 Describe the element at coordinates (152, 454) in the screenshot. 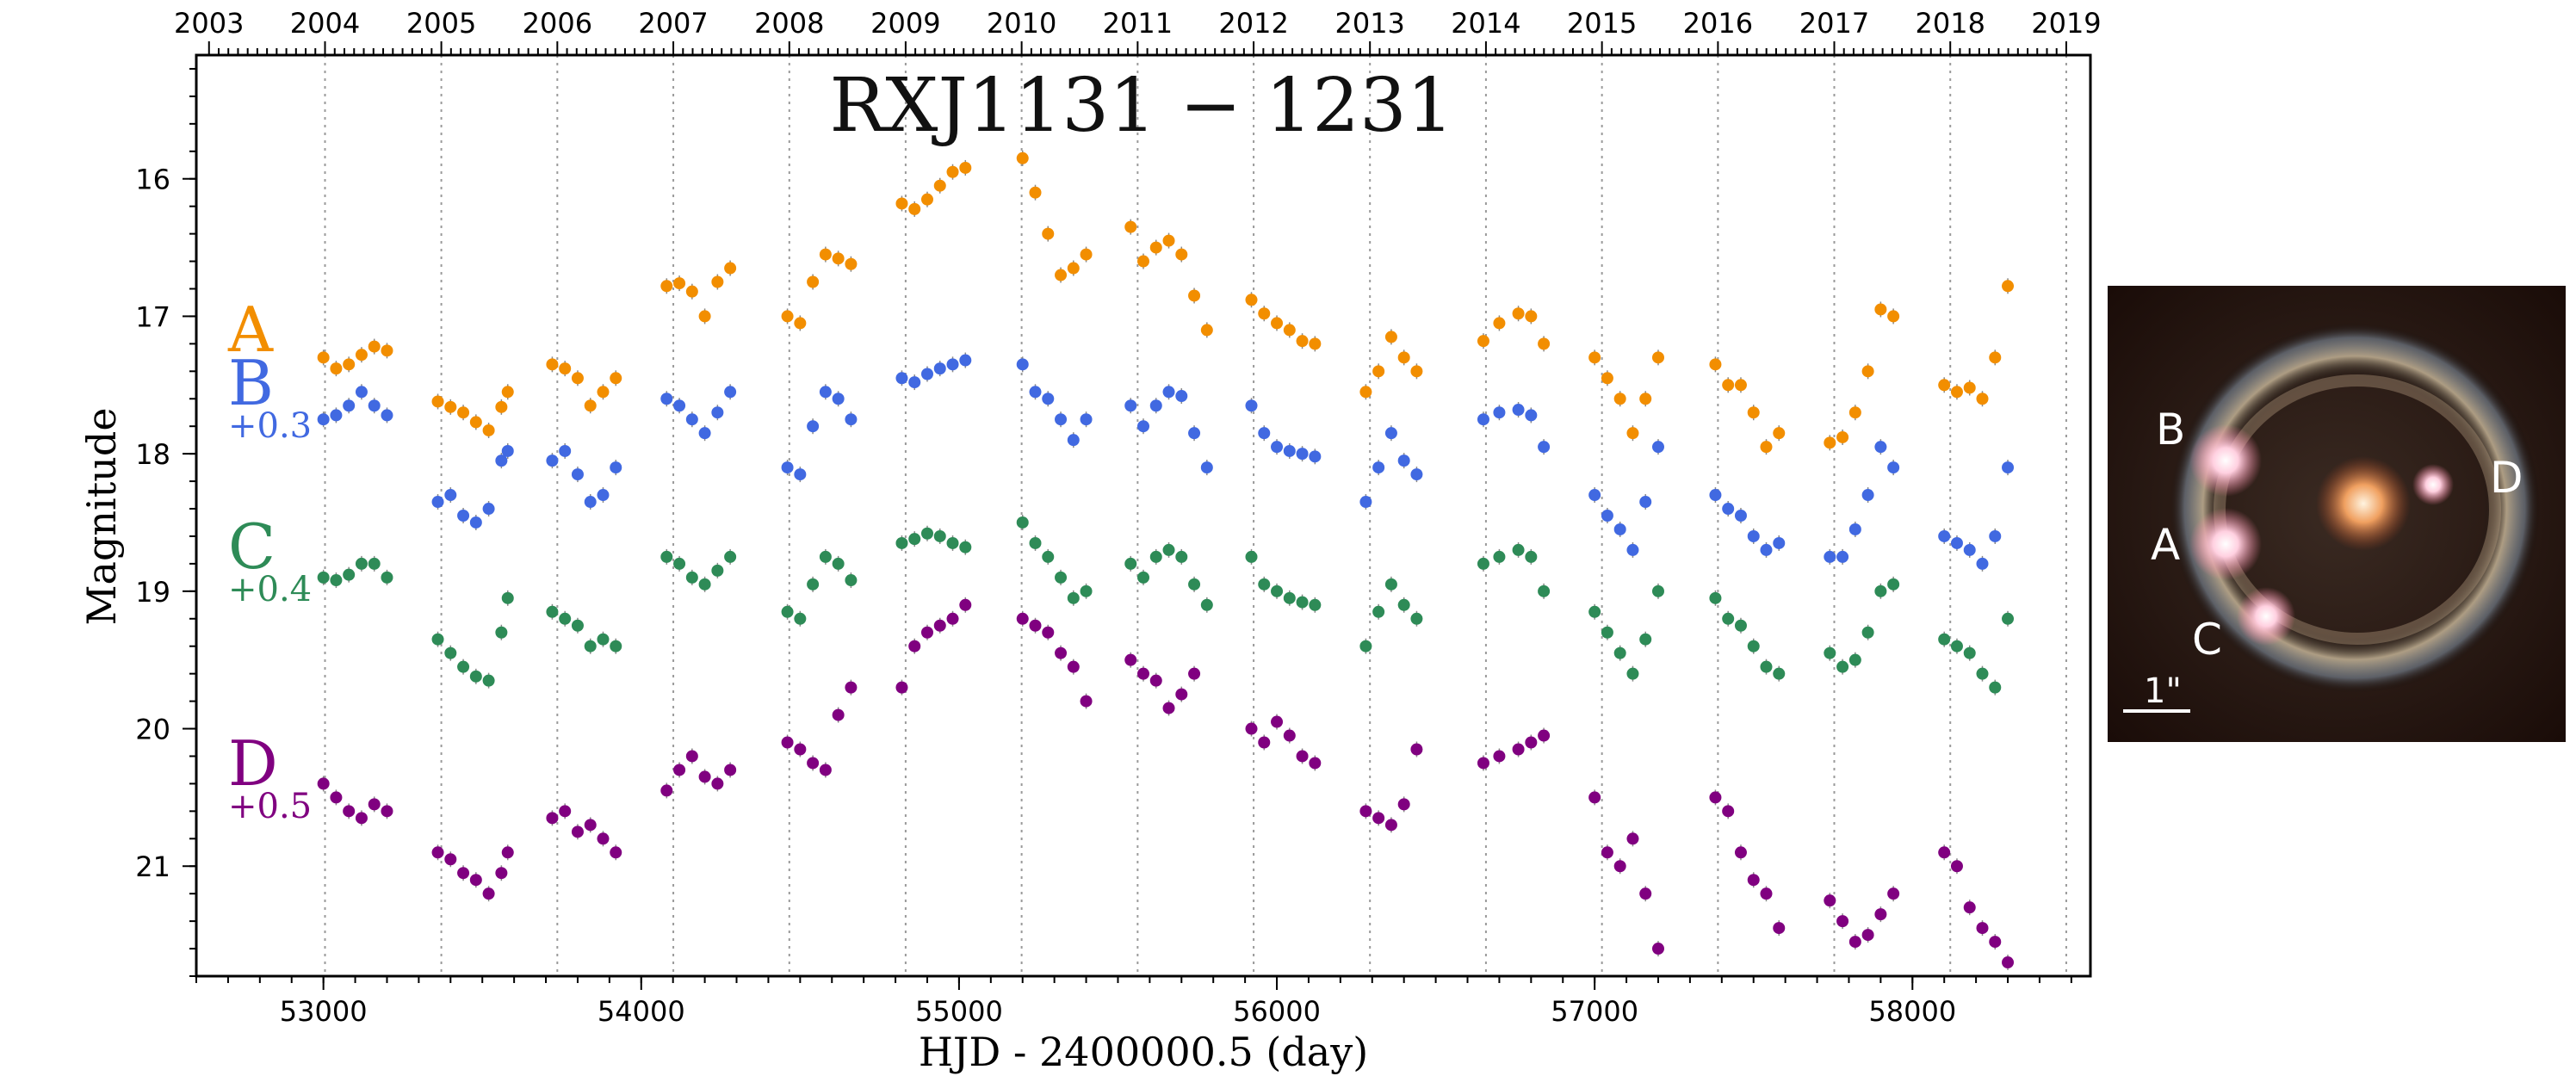

I see `y-tick-label-2: 18` at that location.